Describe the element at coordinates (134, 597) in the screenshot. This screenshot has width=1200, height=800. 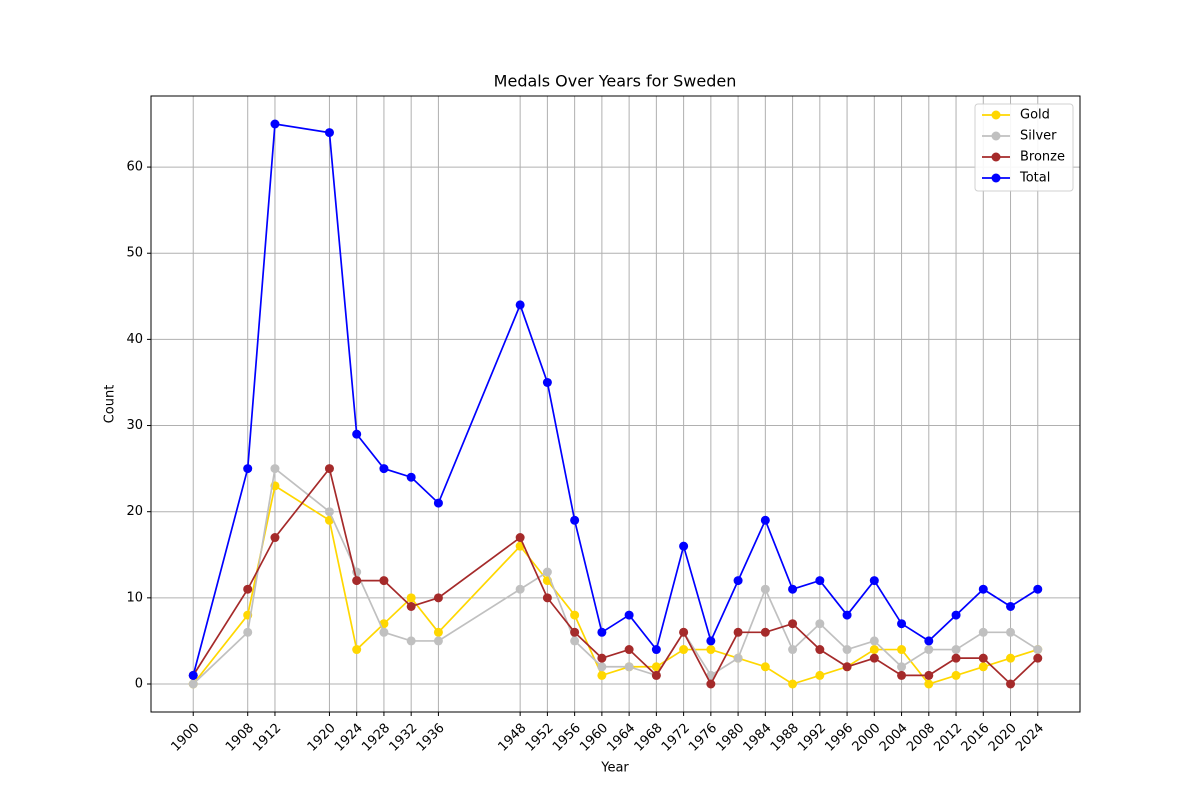
I see `y-tick-label: 10` at that location.